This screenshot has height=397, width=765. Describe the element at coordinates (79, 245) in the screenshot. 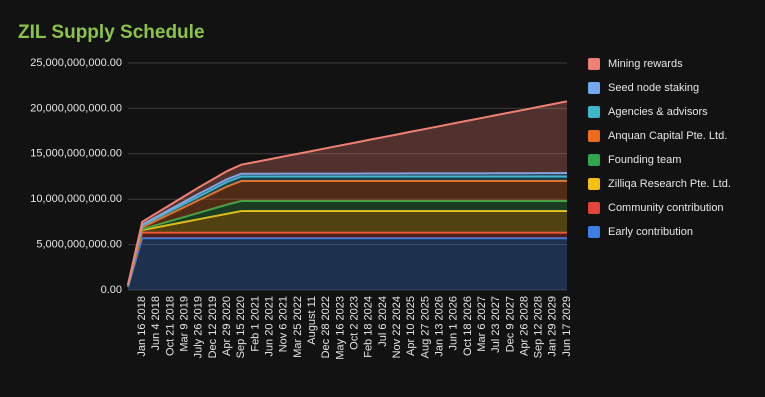

I see `y-tick-label: 5,000,000,000.00` at that location.